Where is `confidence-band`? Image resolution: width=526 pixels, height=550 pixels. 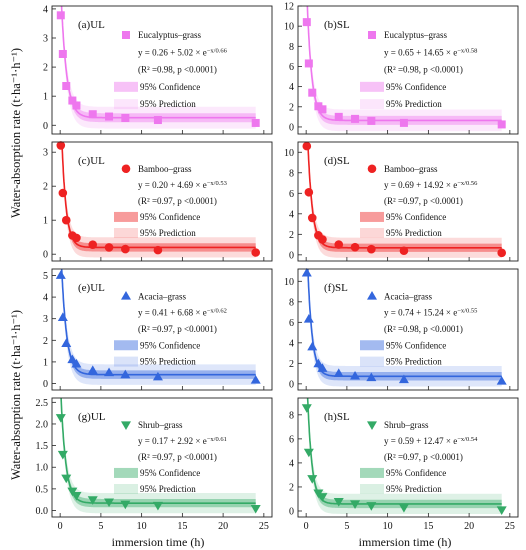 confidence-band is located at coordinates (158, 64).